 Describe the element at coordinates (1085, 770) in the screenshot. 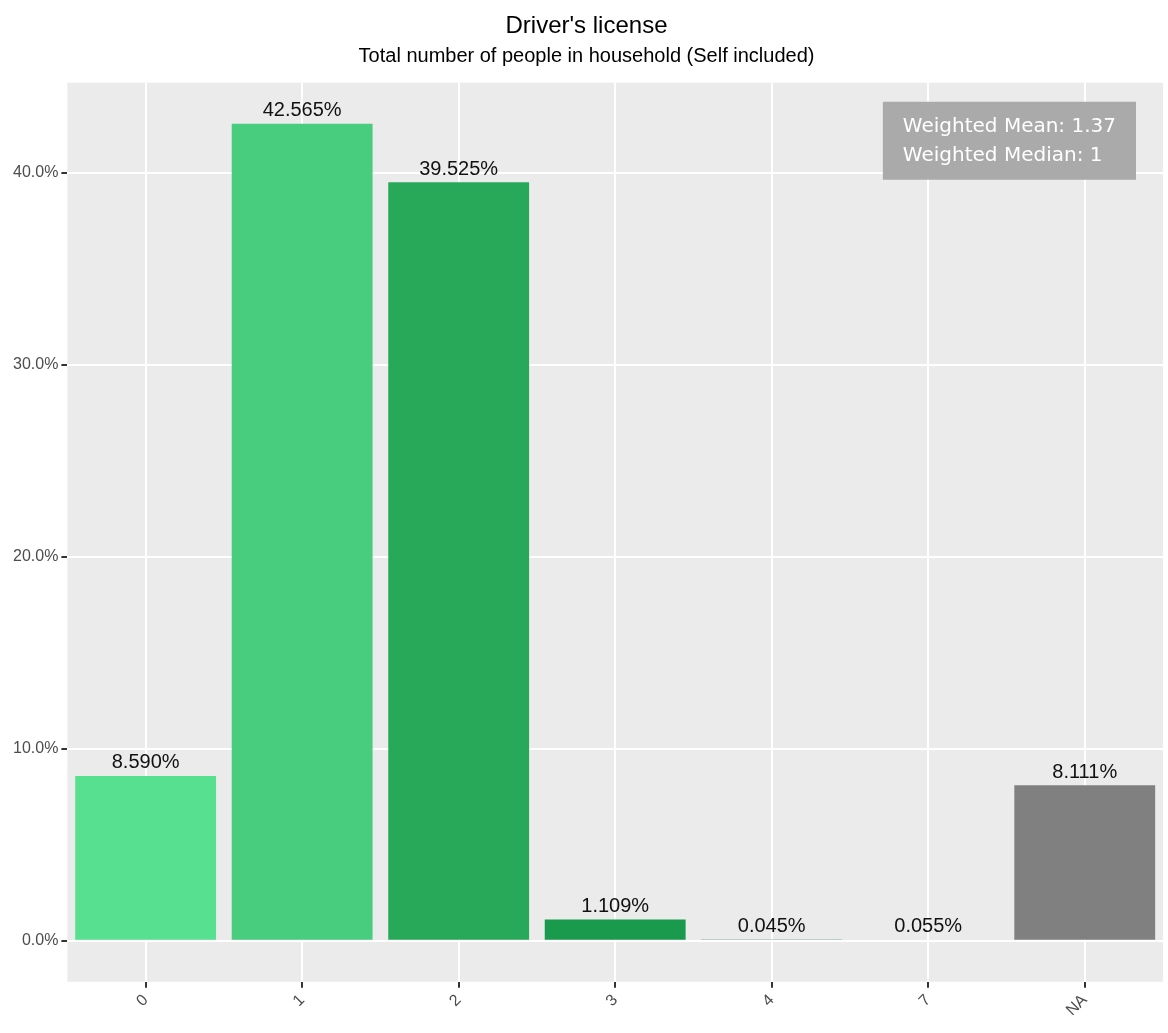

I see `data-label: 8.111%` at that location.